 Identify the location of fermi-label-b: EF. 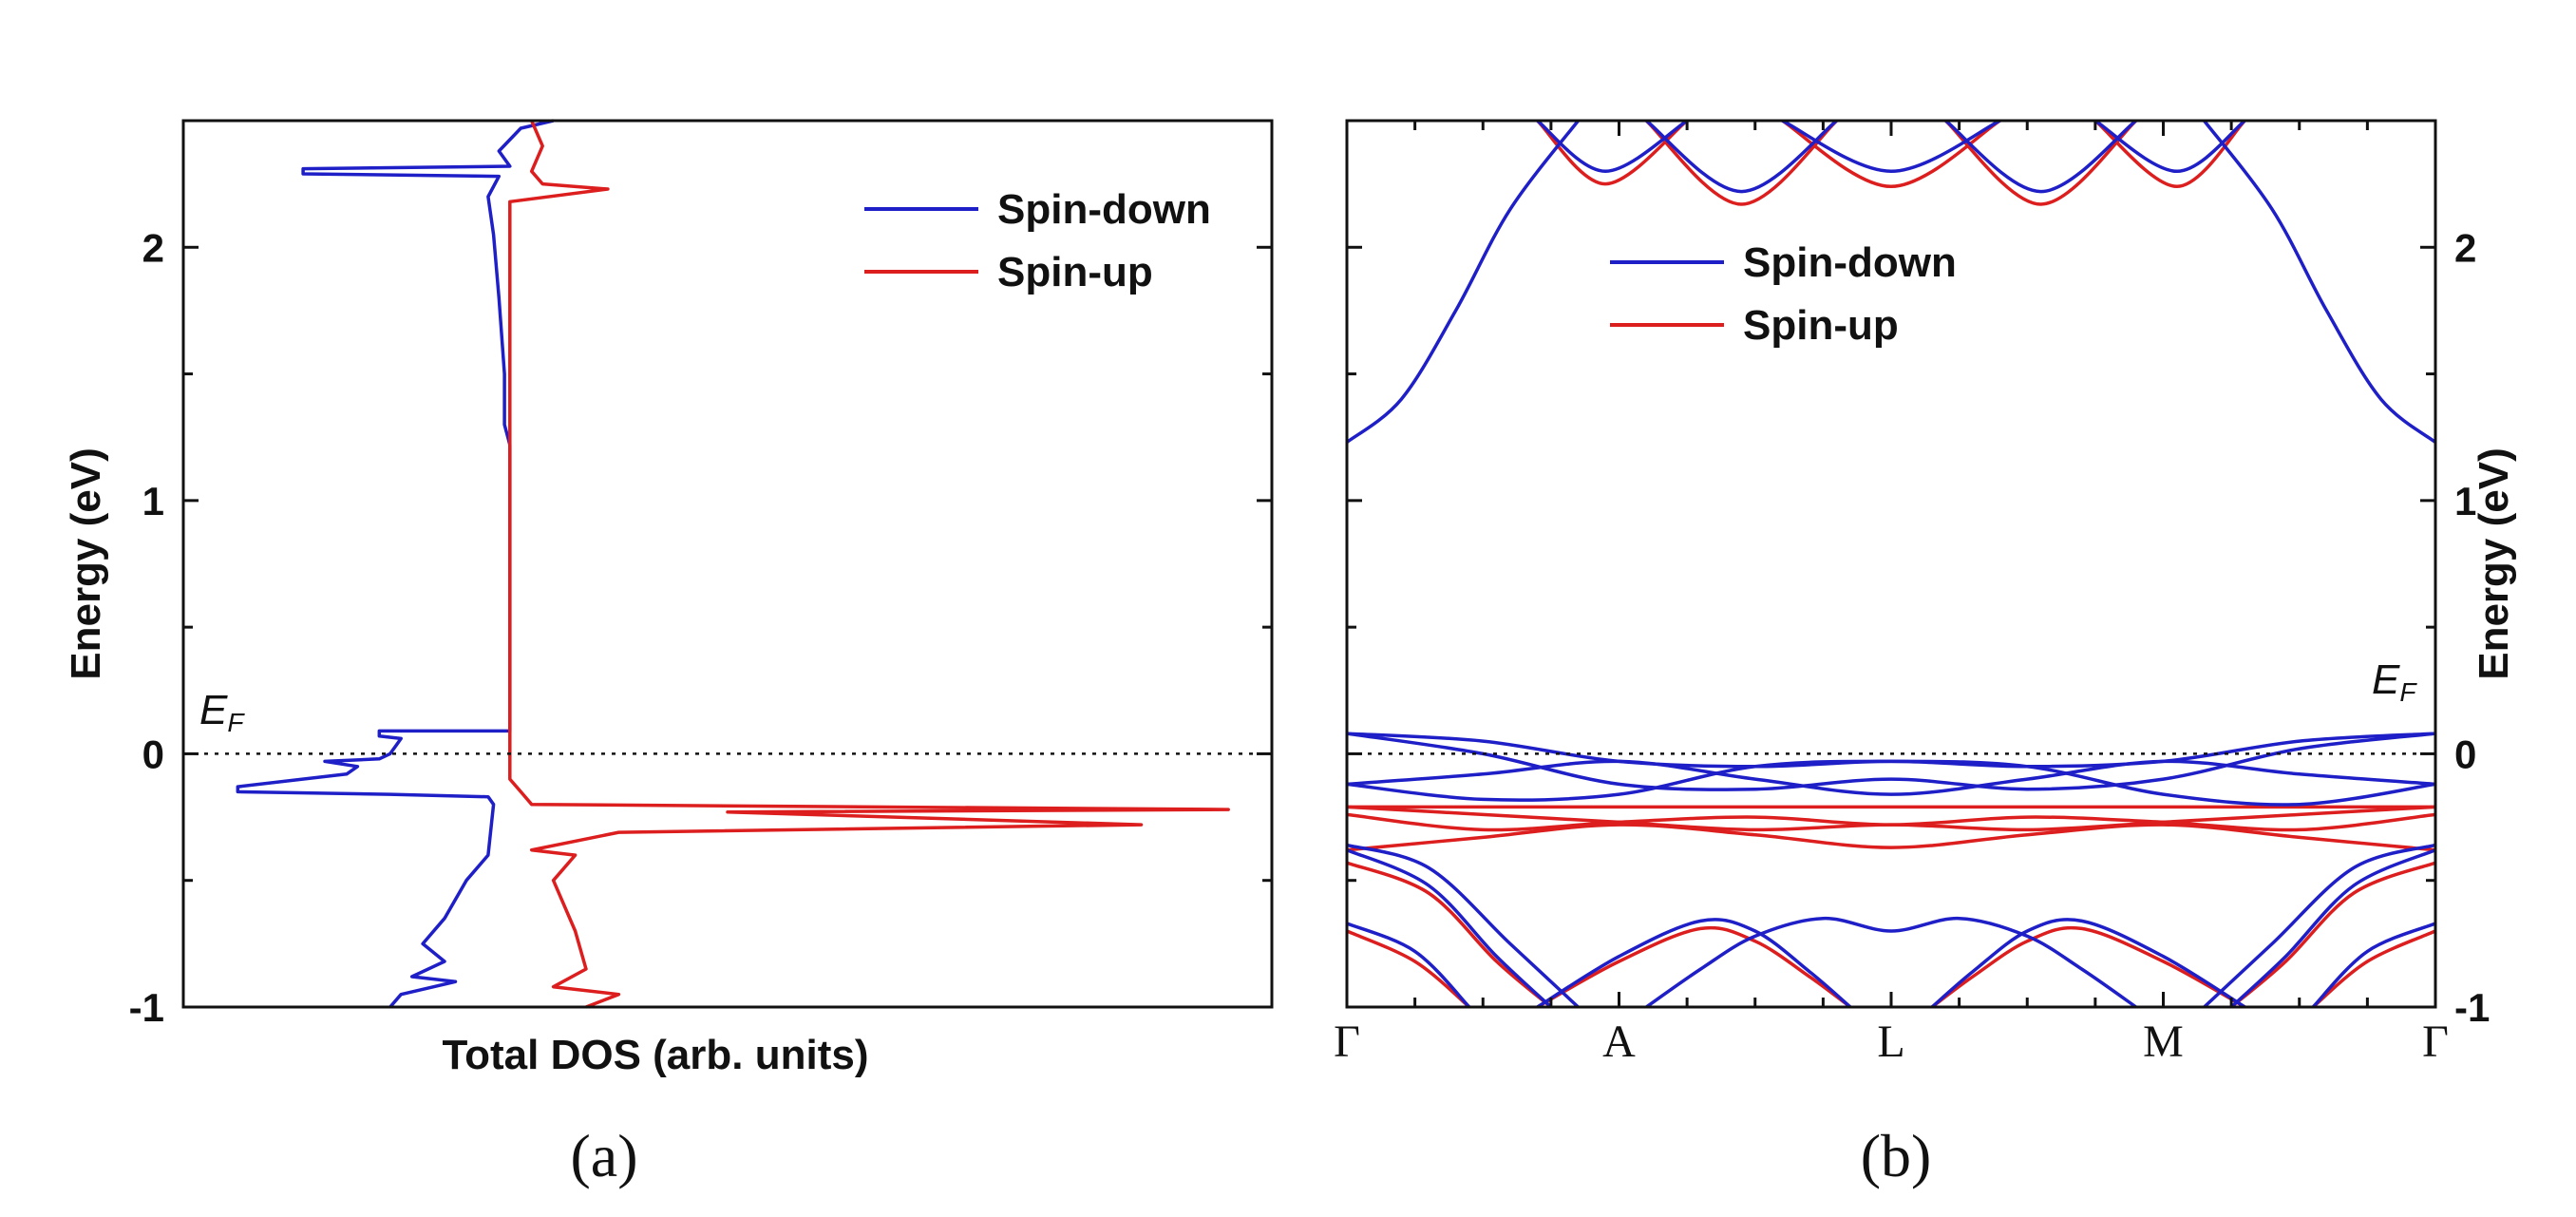
(2394, 681).